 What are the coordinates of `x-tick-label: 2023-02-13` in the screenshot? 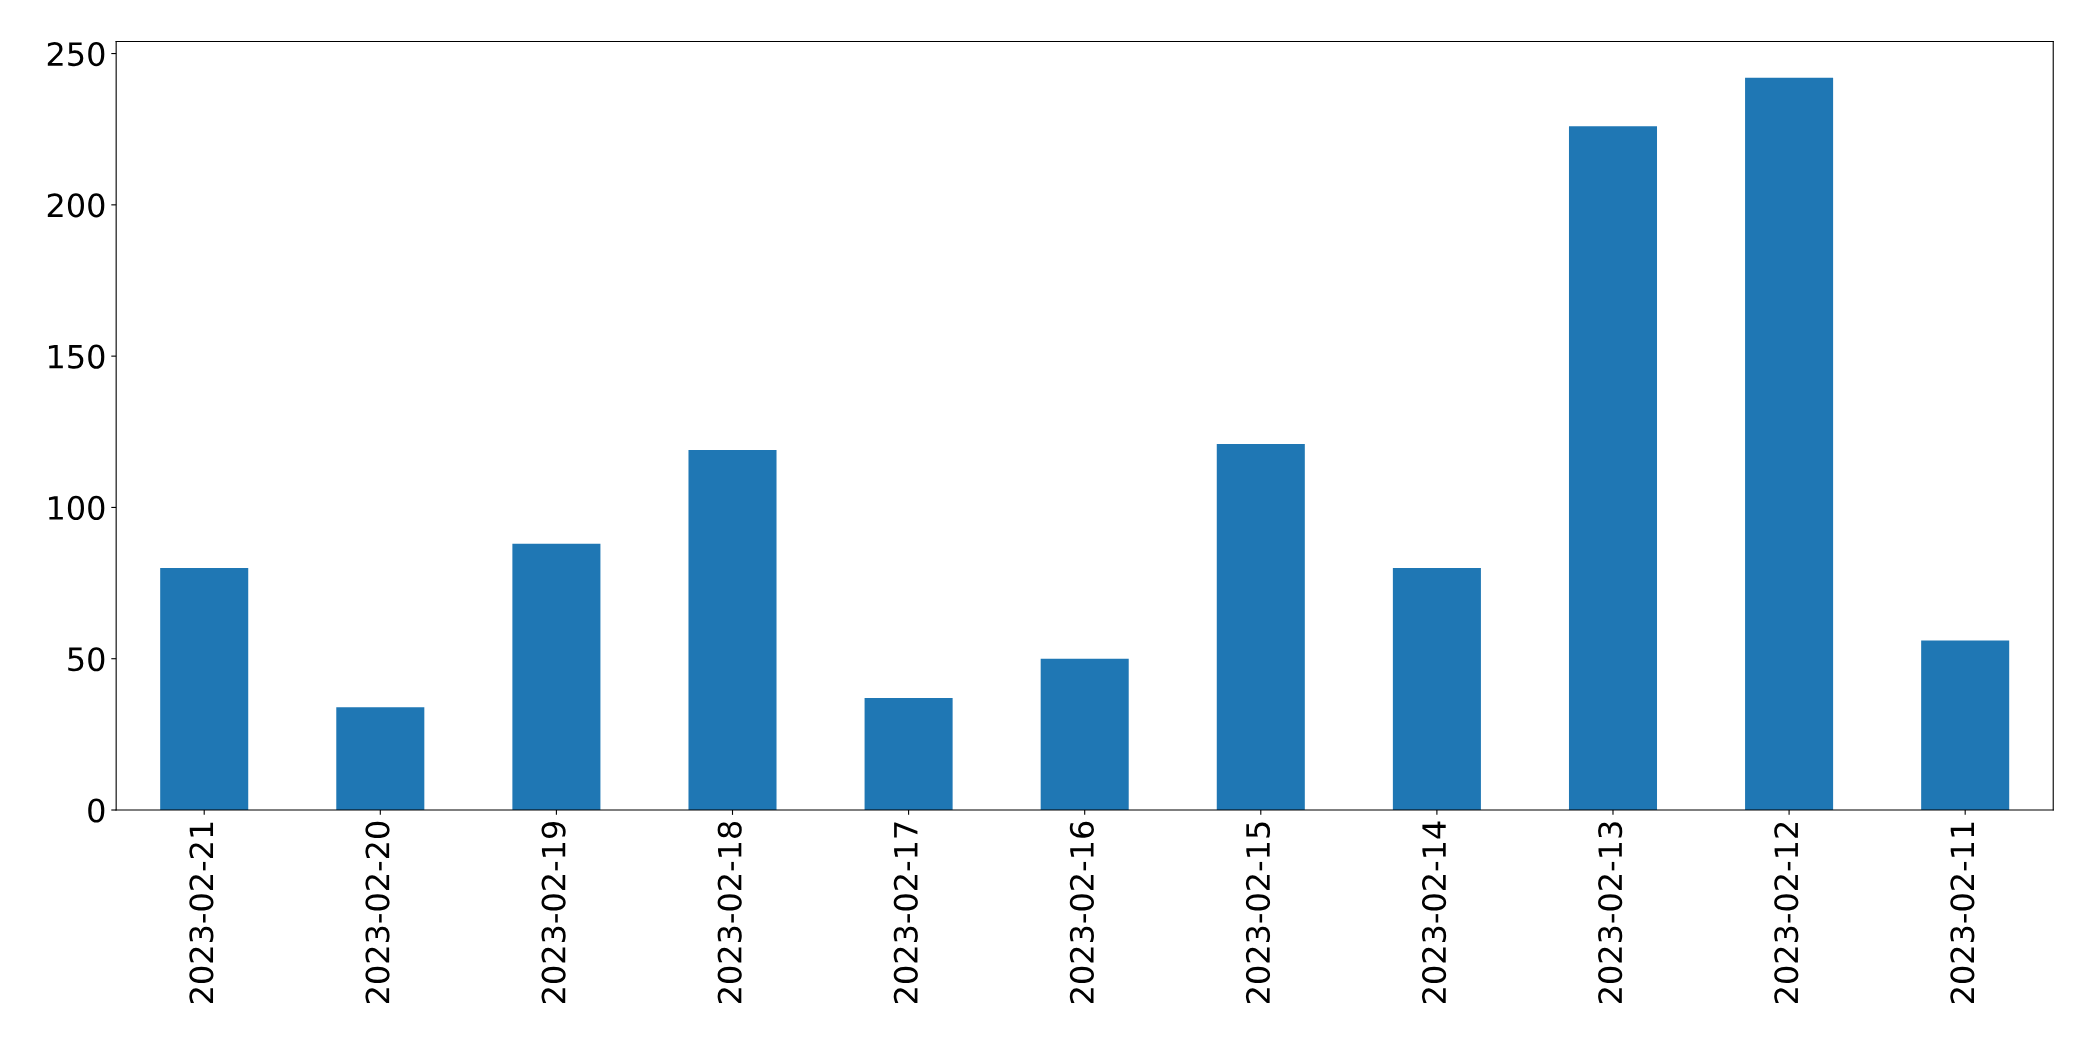 It's located at (1610, 913).